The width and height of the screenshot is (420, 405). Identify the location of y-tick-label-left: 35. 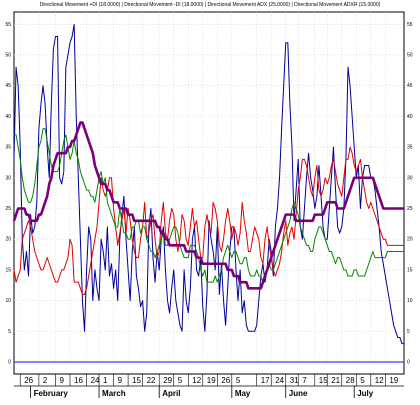
(8, 148).